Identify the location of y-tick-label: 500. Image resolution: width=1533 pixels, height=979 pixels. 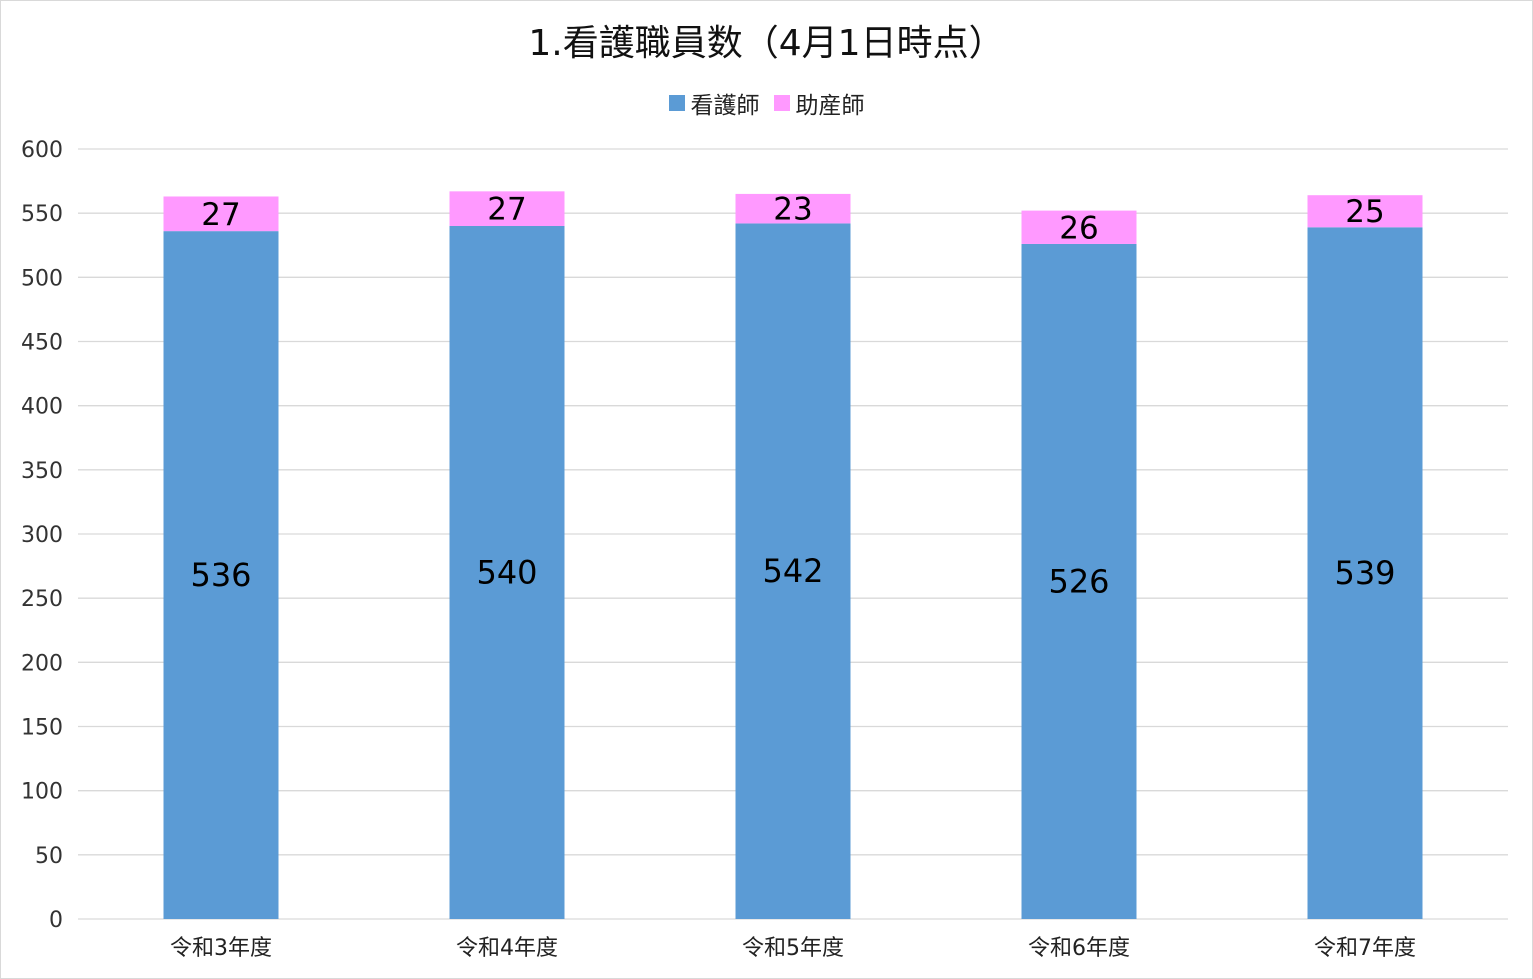
(42, 278).